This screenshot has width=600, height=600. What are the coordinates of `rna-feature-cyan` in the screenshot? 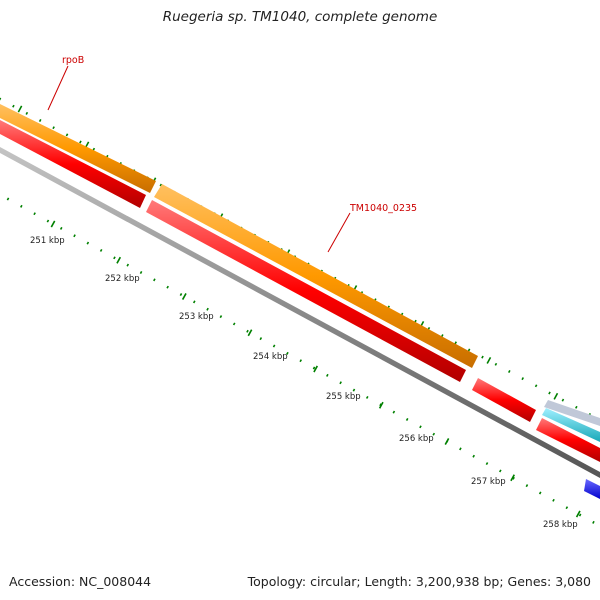 It's located at (571, 425).